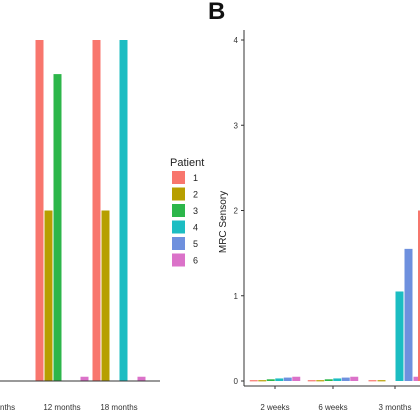 The width and height of the screenshot is (420, 420). What do you see at coordinates (195, 195) in the screenshot?
I see `legend-label-2: 2` at bounding box center [195, 195].